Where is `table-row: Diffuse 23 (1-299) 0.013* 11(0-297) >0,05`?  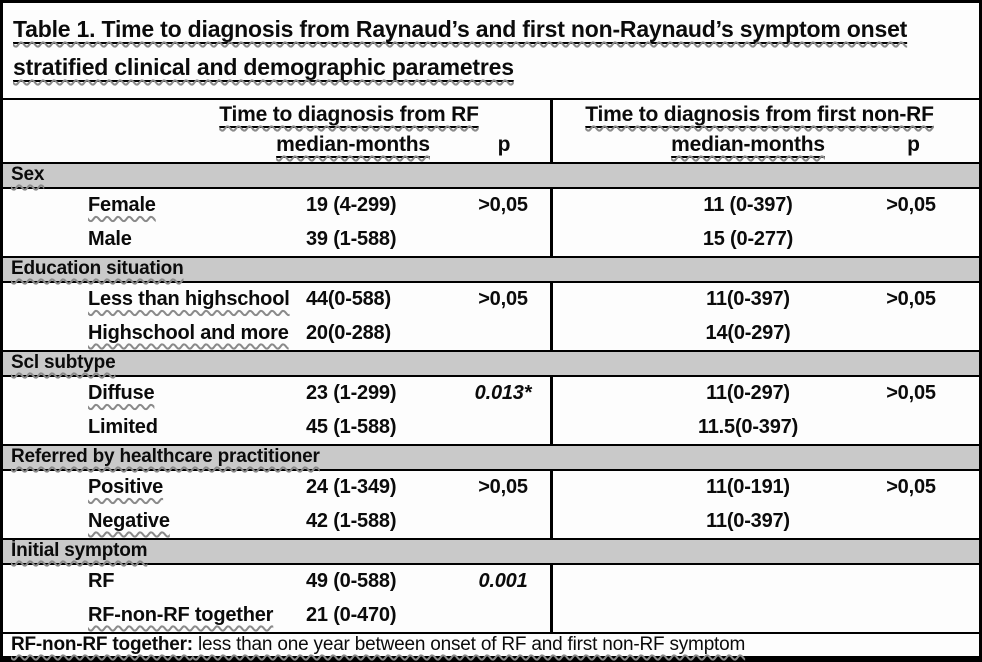 table-row: Diffuse 23 (1-299) 0.013* 11(0-297) >0,05 is located at coordinates (491, 394).